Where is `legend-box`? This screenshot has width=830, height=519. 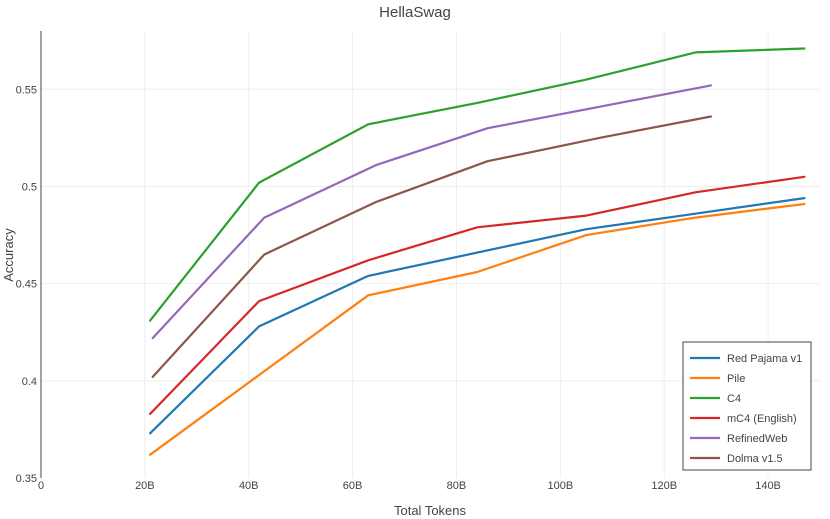 legend-box is located at coordinates (747, 406).